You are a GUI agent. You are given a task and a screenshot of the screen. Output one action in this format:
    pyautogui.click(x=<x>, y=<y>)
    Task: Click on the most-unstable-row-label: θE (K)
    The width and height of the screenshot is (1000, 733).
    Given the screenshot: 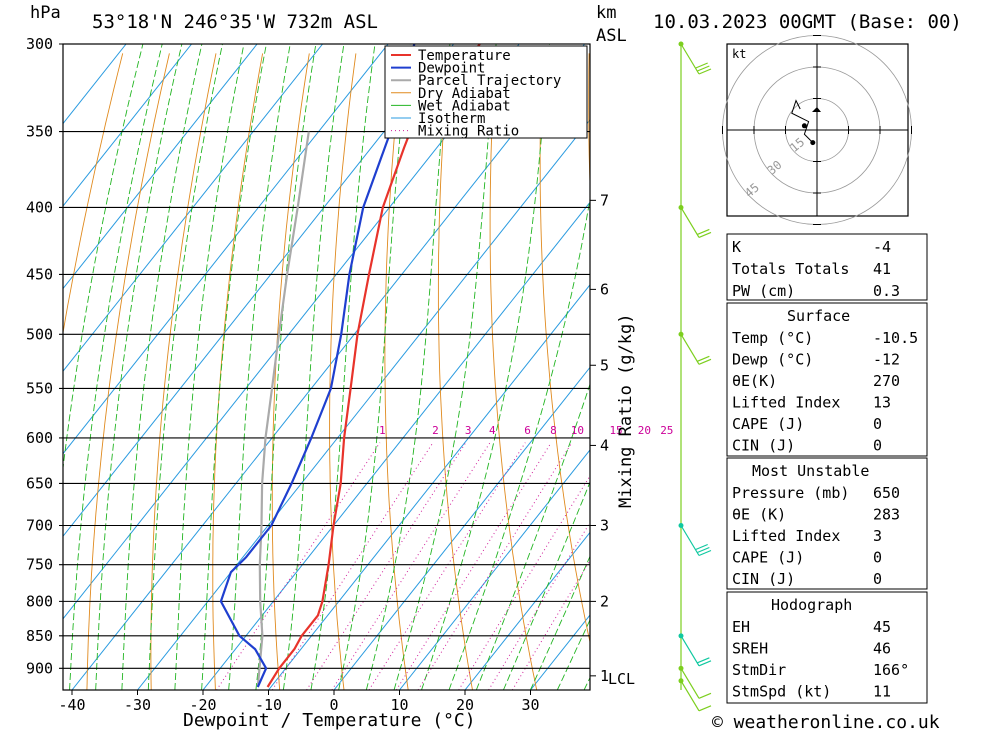 What is the action you would take?
    pyautogui.click(x=759, y=515)
    